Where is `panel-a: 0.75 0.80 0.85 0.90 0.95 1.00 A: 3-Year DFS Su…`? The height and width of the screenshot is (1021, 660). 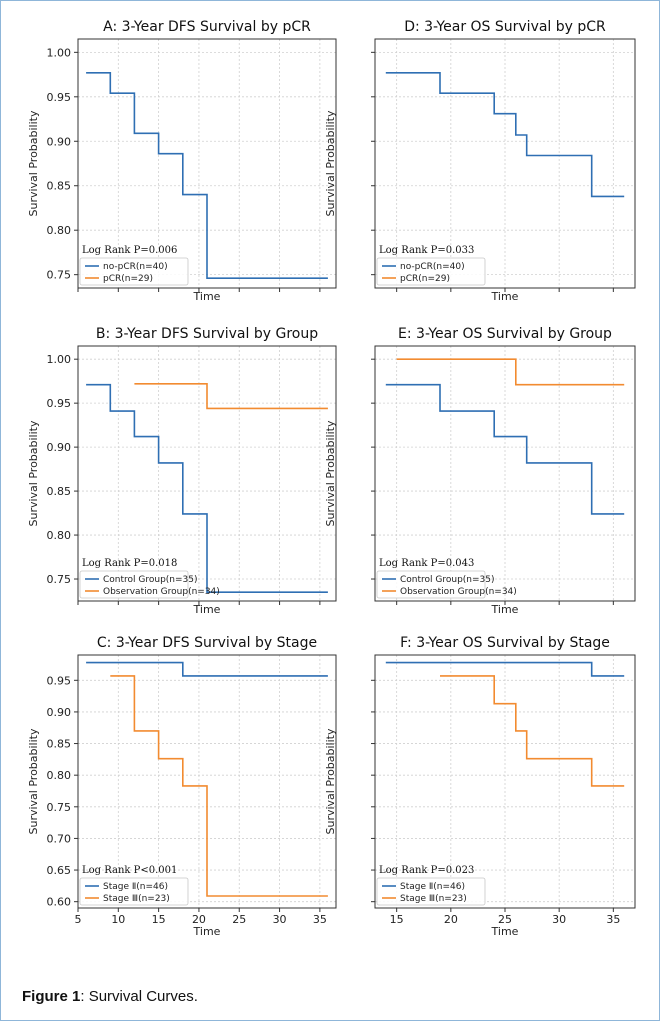 panel-a: 0.75 0.80 0.85 0.90 0.95 1.00 A: 3-Year DFS Su… is located at coordinates (182, 161).